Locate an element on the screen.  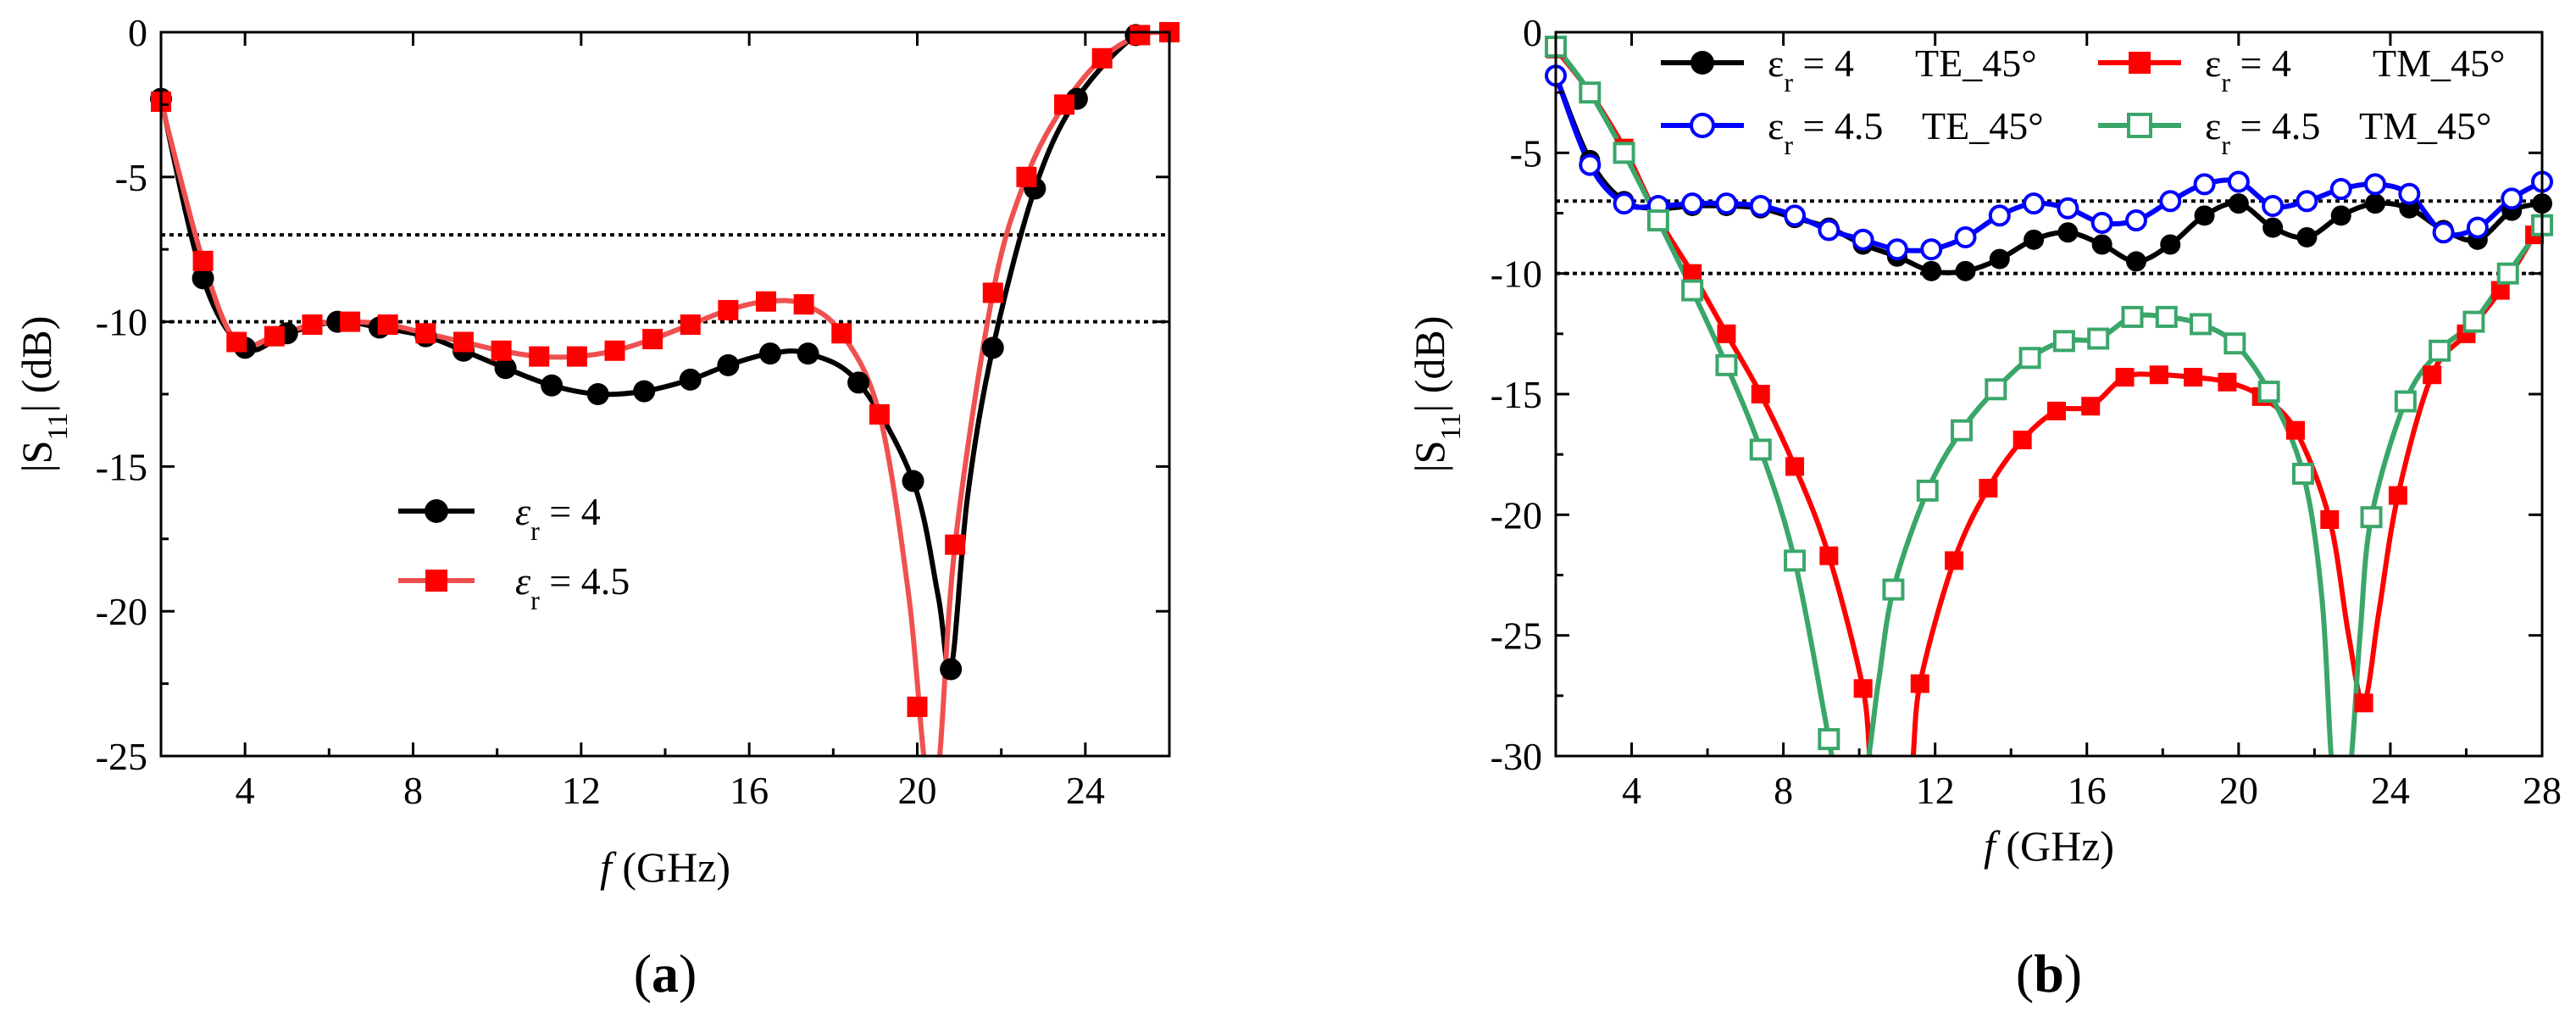
x-tick-label-b: 28 is located at coordinates (2542, 790).